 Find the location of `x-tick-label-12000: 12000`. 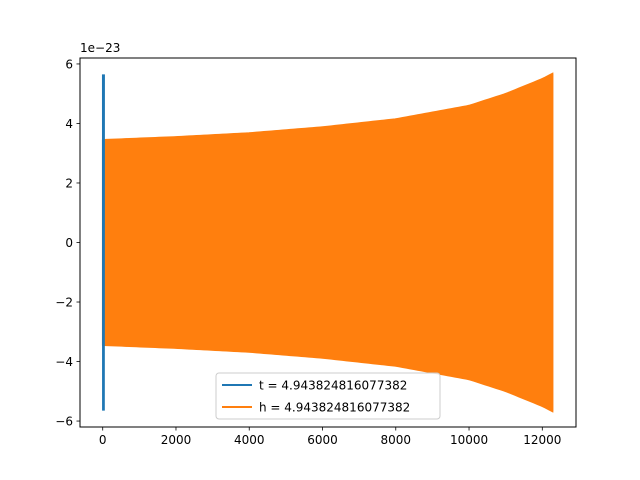

x-tick-label-12000: 12000 is located at coordinates (542, 440).